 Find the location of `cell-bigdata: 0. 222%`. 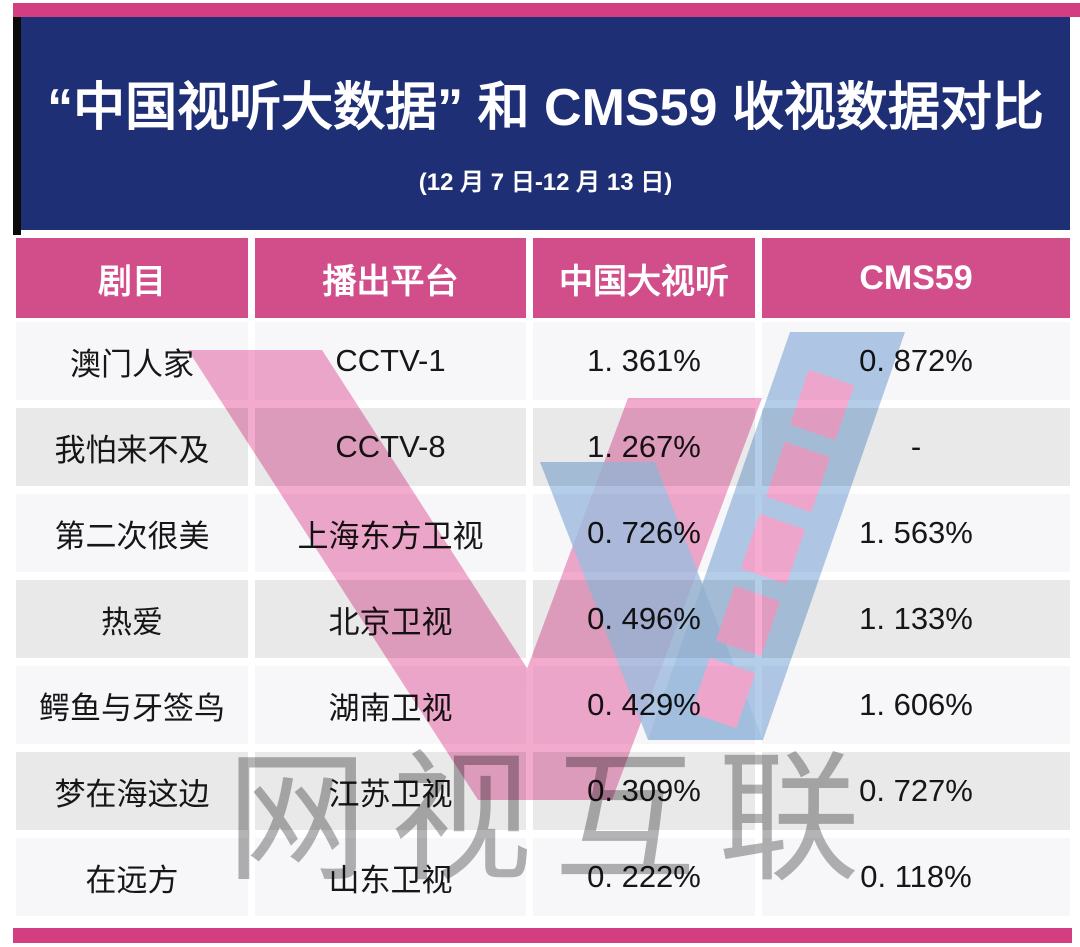

cell-bigdata: 0. 222% is located at coordinates (644, 877).